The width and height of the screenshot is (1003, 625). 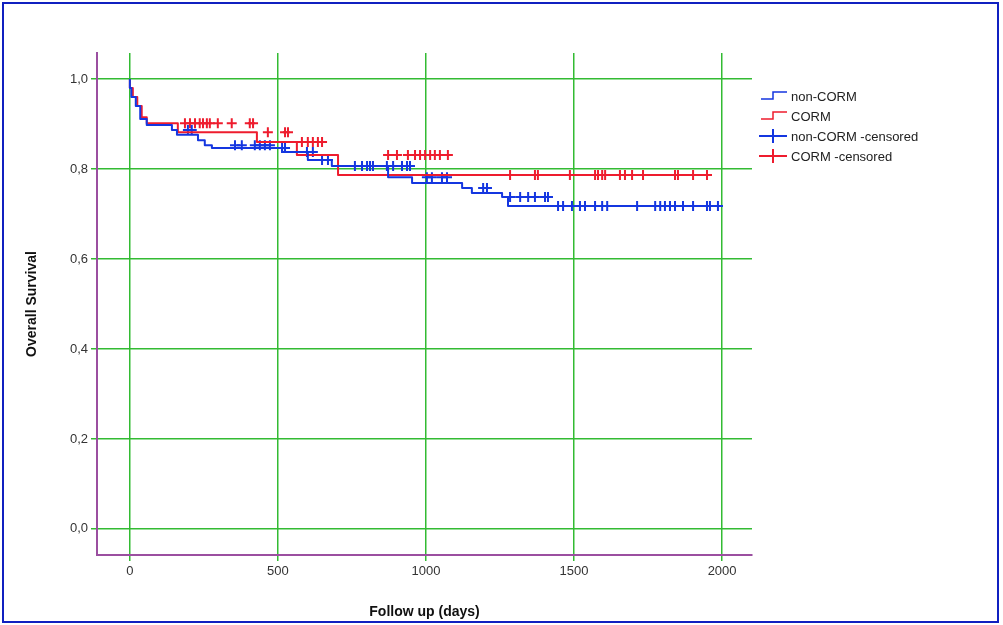 What do you see at coordinates (78, 168) in the screenshot?
I see `y-tick-label: 0,8` at bounding box center [78, 168].